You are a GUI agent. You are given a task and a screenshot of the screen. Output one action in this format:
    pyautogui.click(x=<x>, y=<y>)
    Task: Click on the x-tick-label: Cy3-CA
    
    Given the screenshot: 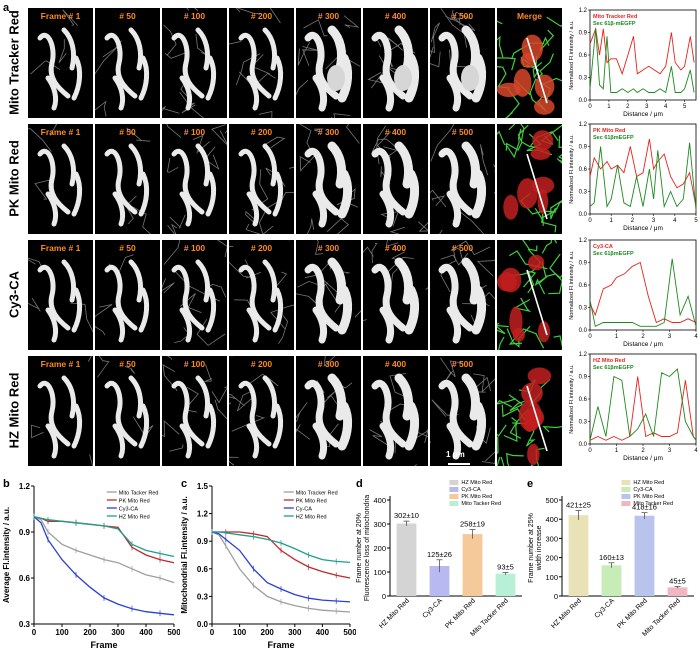 What is the action you would take?
    pyautogui.click(x=433, y=608)
    